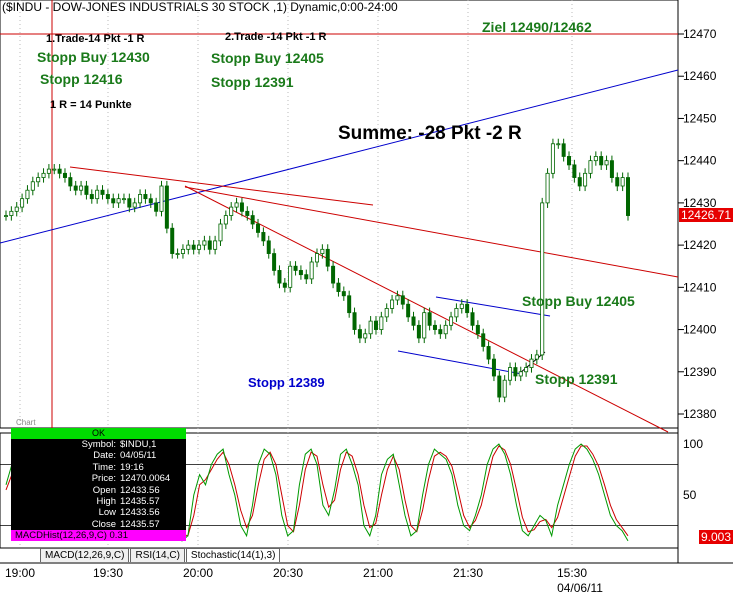  What do you see at coordinates (493, 306) in the screenshot?
I see `blue-channel-top` at bounding box center [493, 306].